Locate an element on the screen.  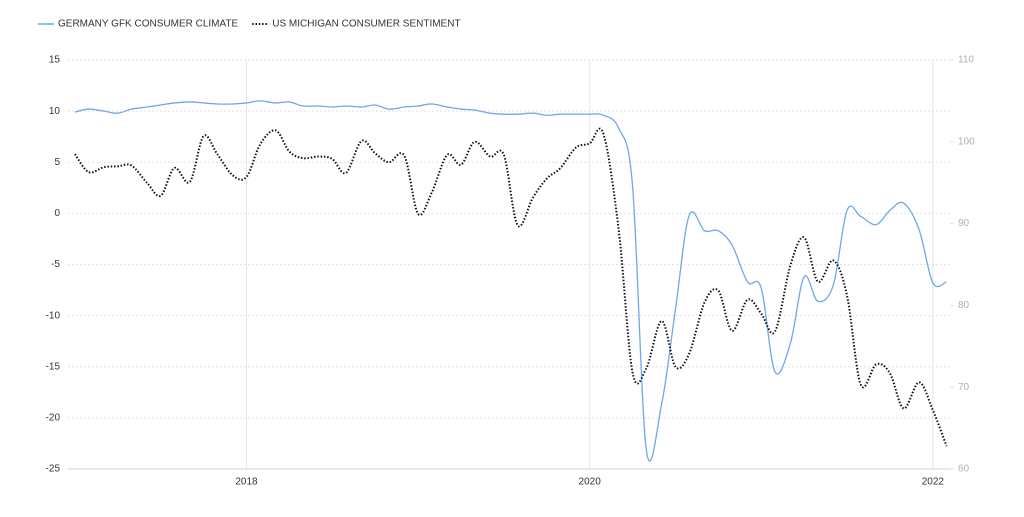
y-tick-label: 10 is located at coordinates (55, 111).